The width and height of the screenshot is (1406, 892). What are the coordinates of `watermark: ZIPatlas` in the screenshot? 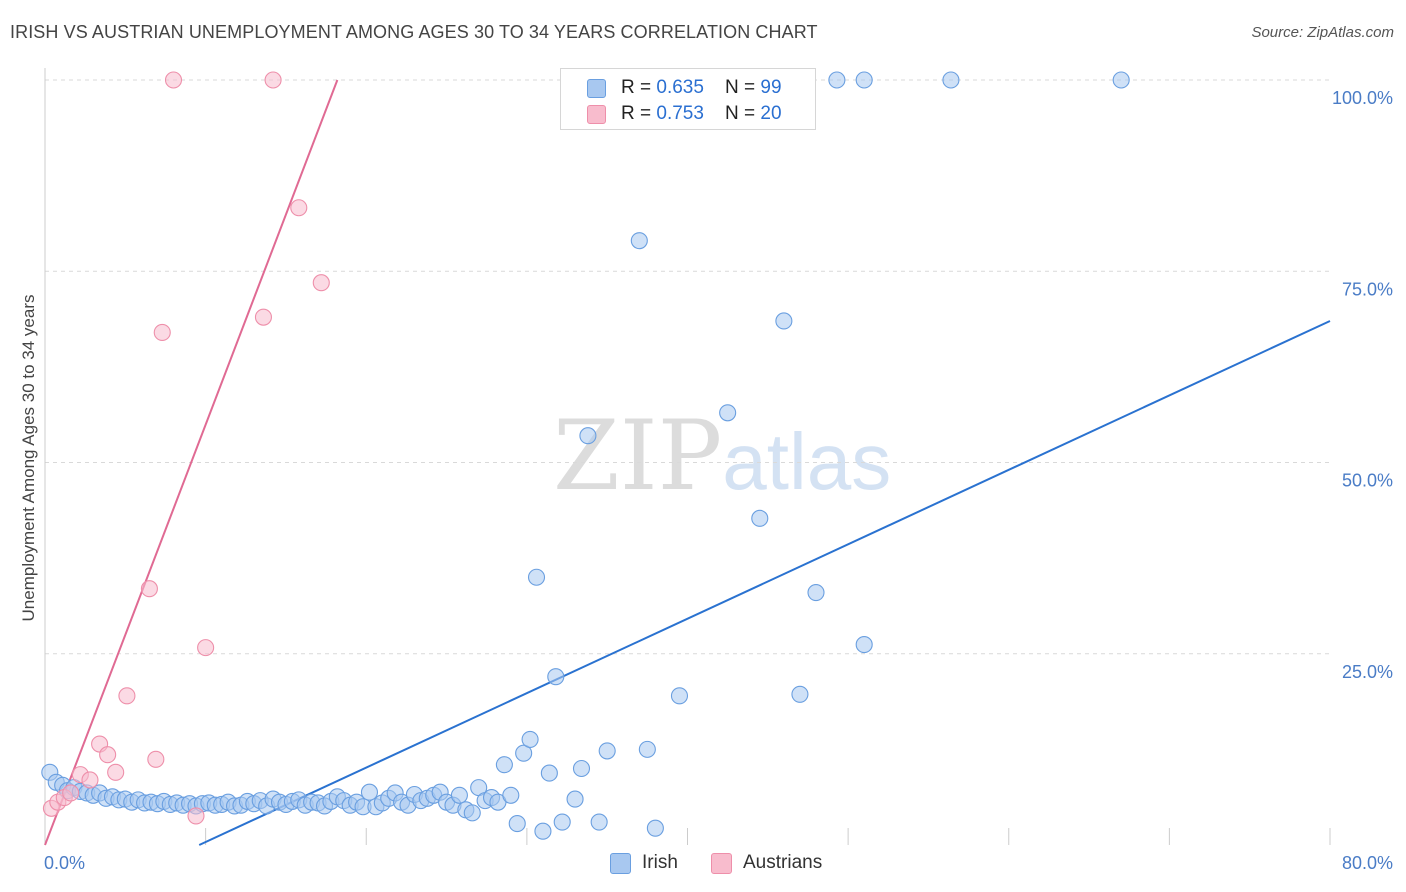 It's located at (722, 456).